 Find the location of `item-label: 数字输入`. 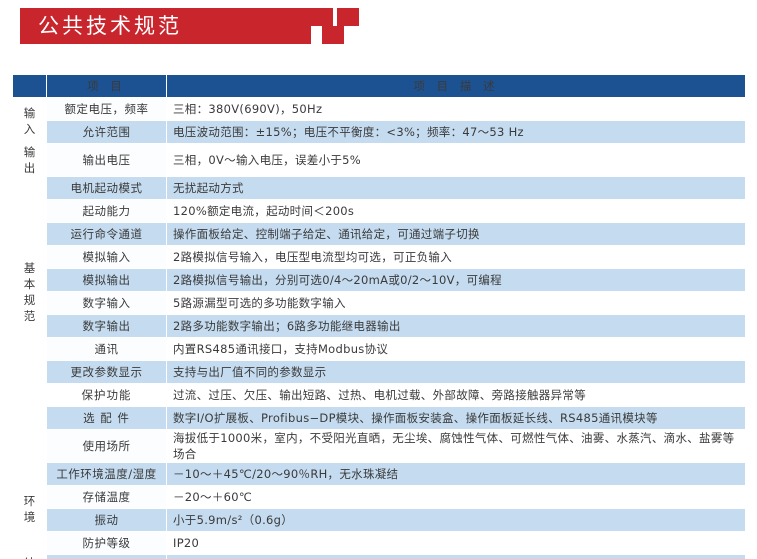

item-label: 数字输入 is located at coordinates (106, 303).